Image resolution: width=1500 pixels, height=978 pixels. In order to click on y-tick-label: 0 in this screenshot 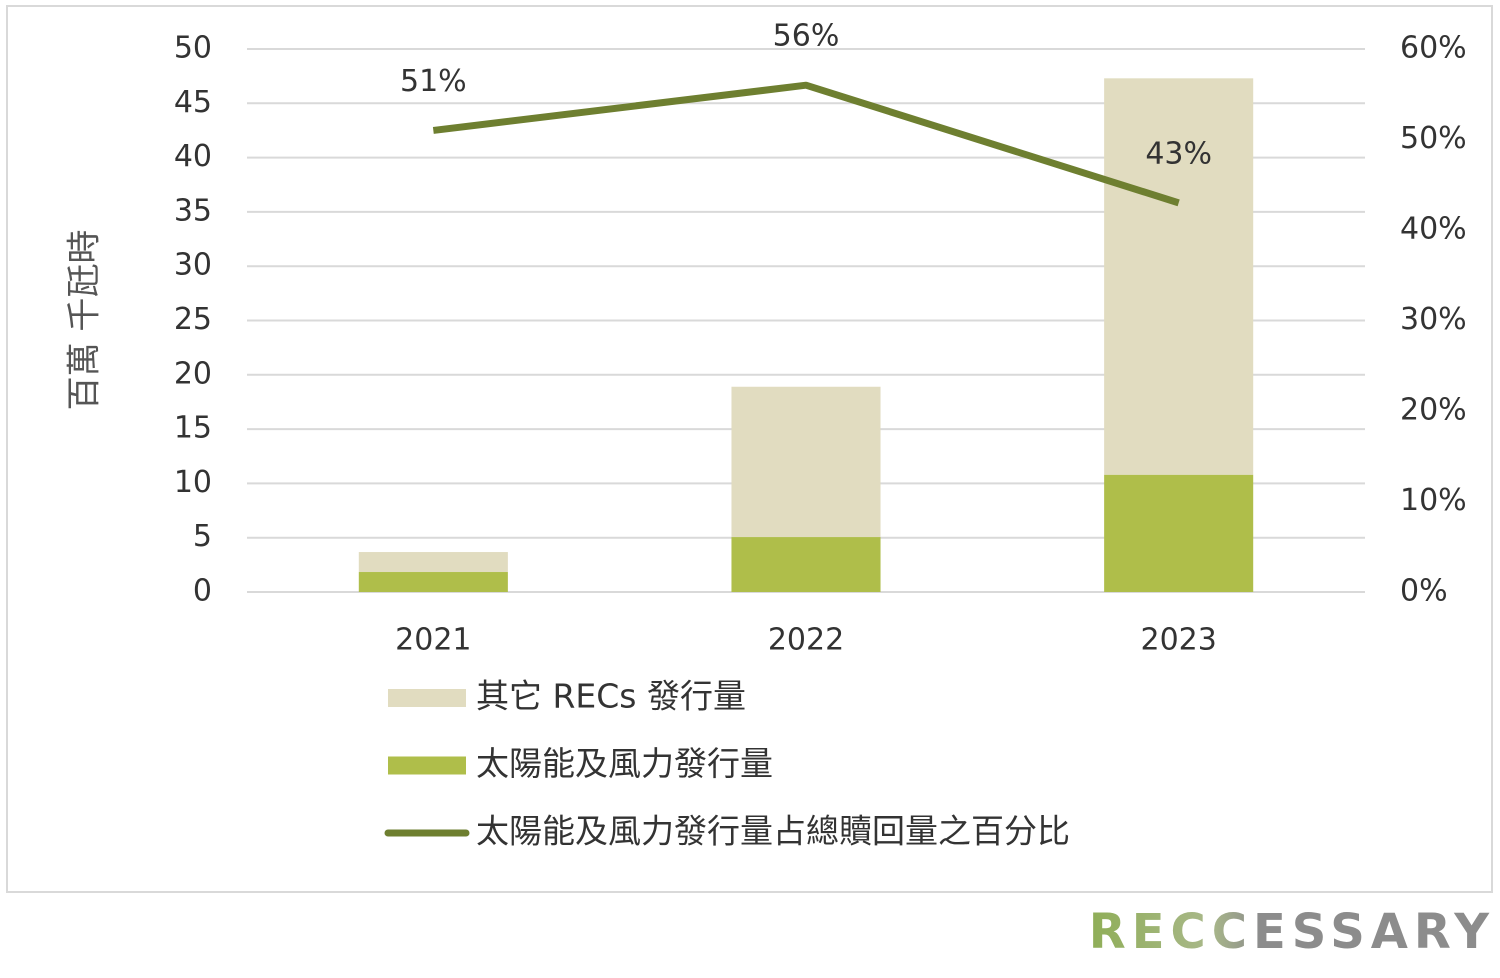, I will do `click(202, 591)`.